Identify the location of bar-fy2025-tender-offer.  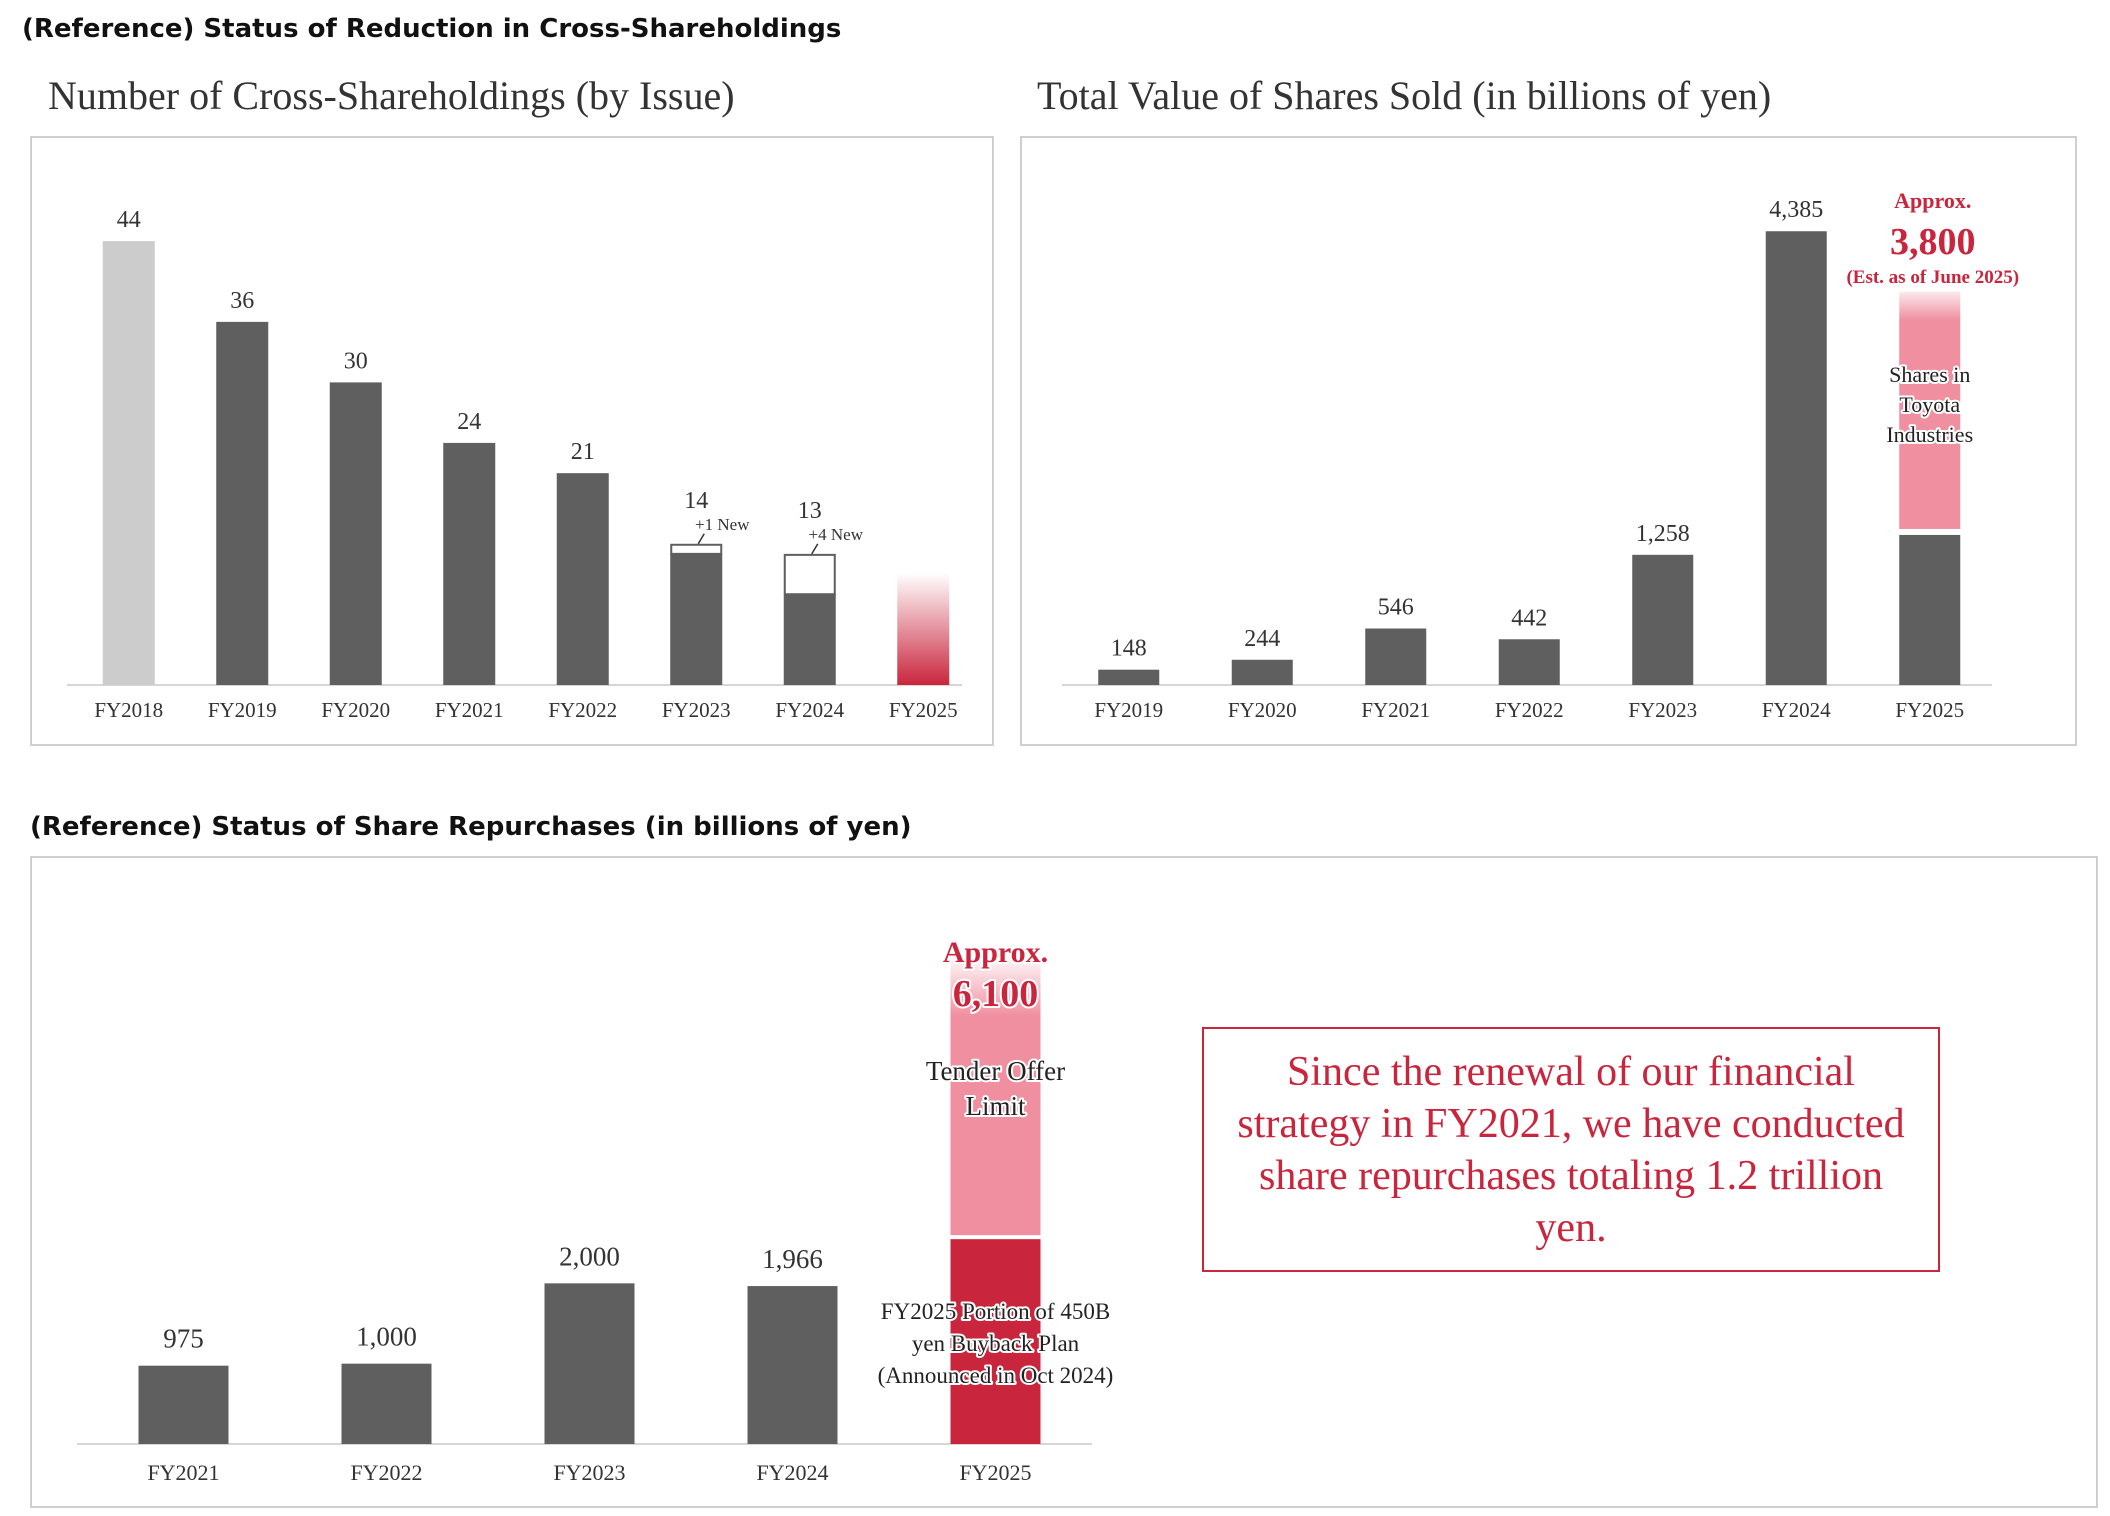
(995, 1095).